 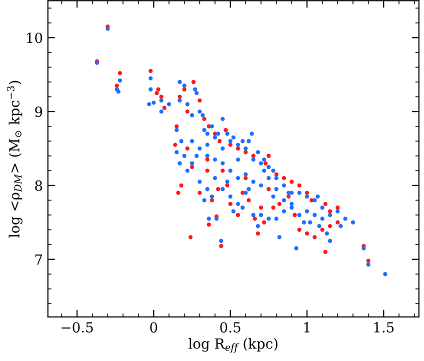 I want to click on x-tick-label: −0.5, so click(x=77, y=327).